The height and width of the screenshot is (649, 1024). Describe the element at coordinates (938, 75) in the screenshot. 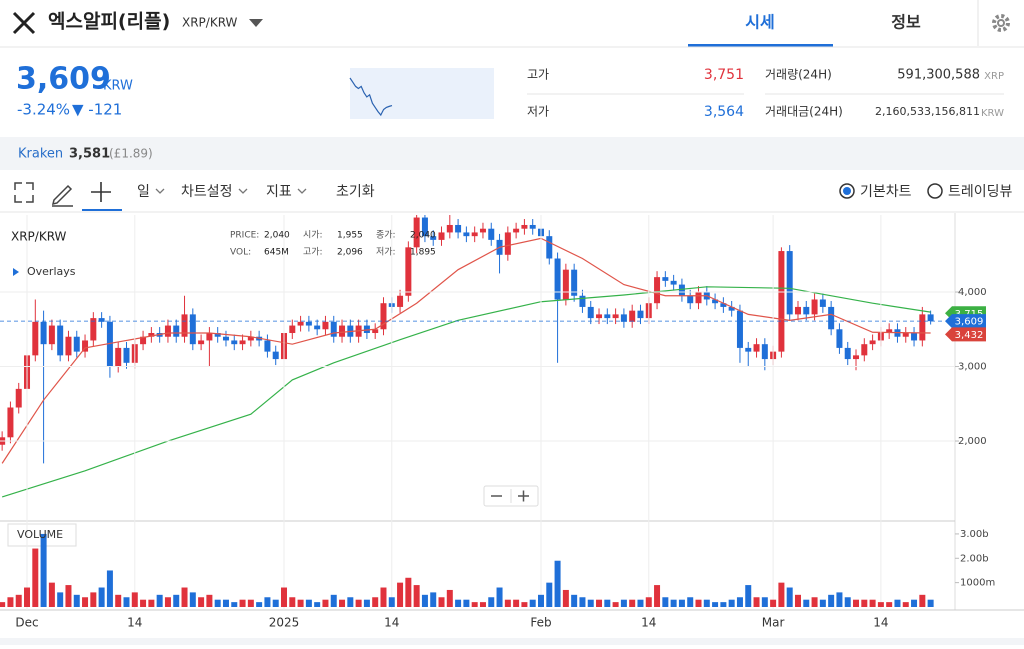

I see `stat-value: 591,300,588` at that location.